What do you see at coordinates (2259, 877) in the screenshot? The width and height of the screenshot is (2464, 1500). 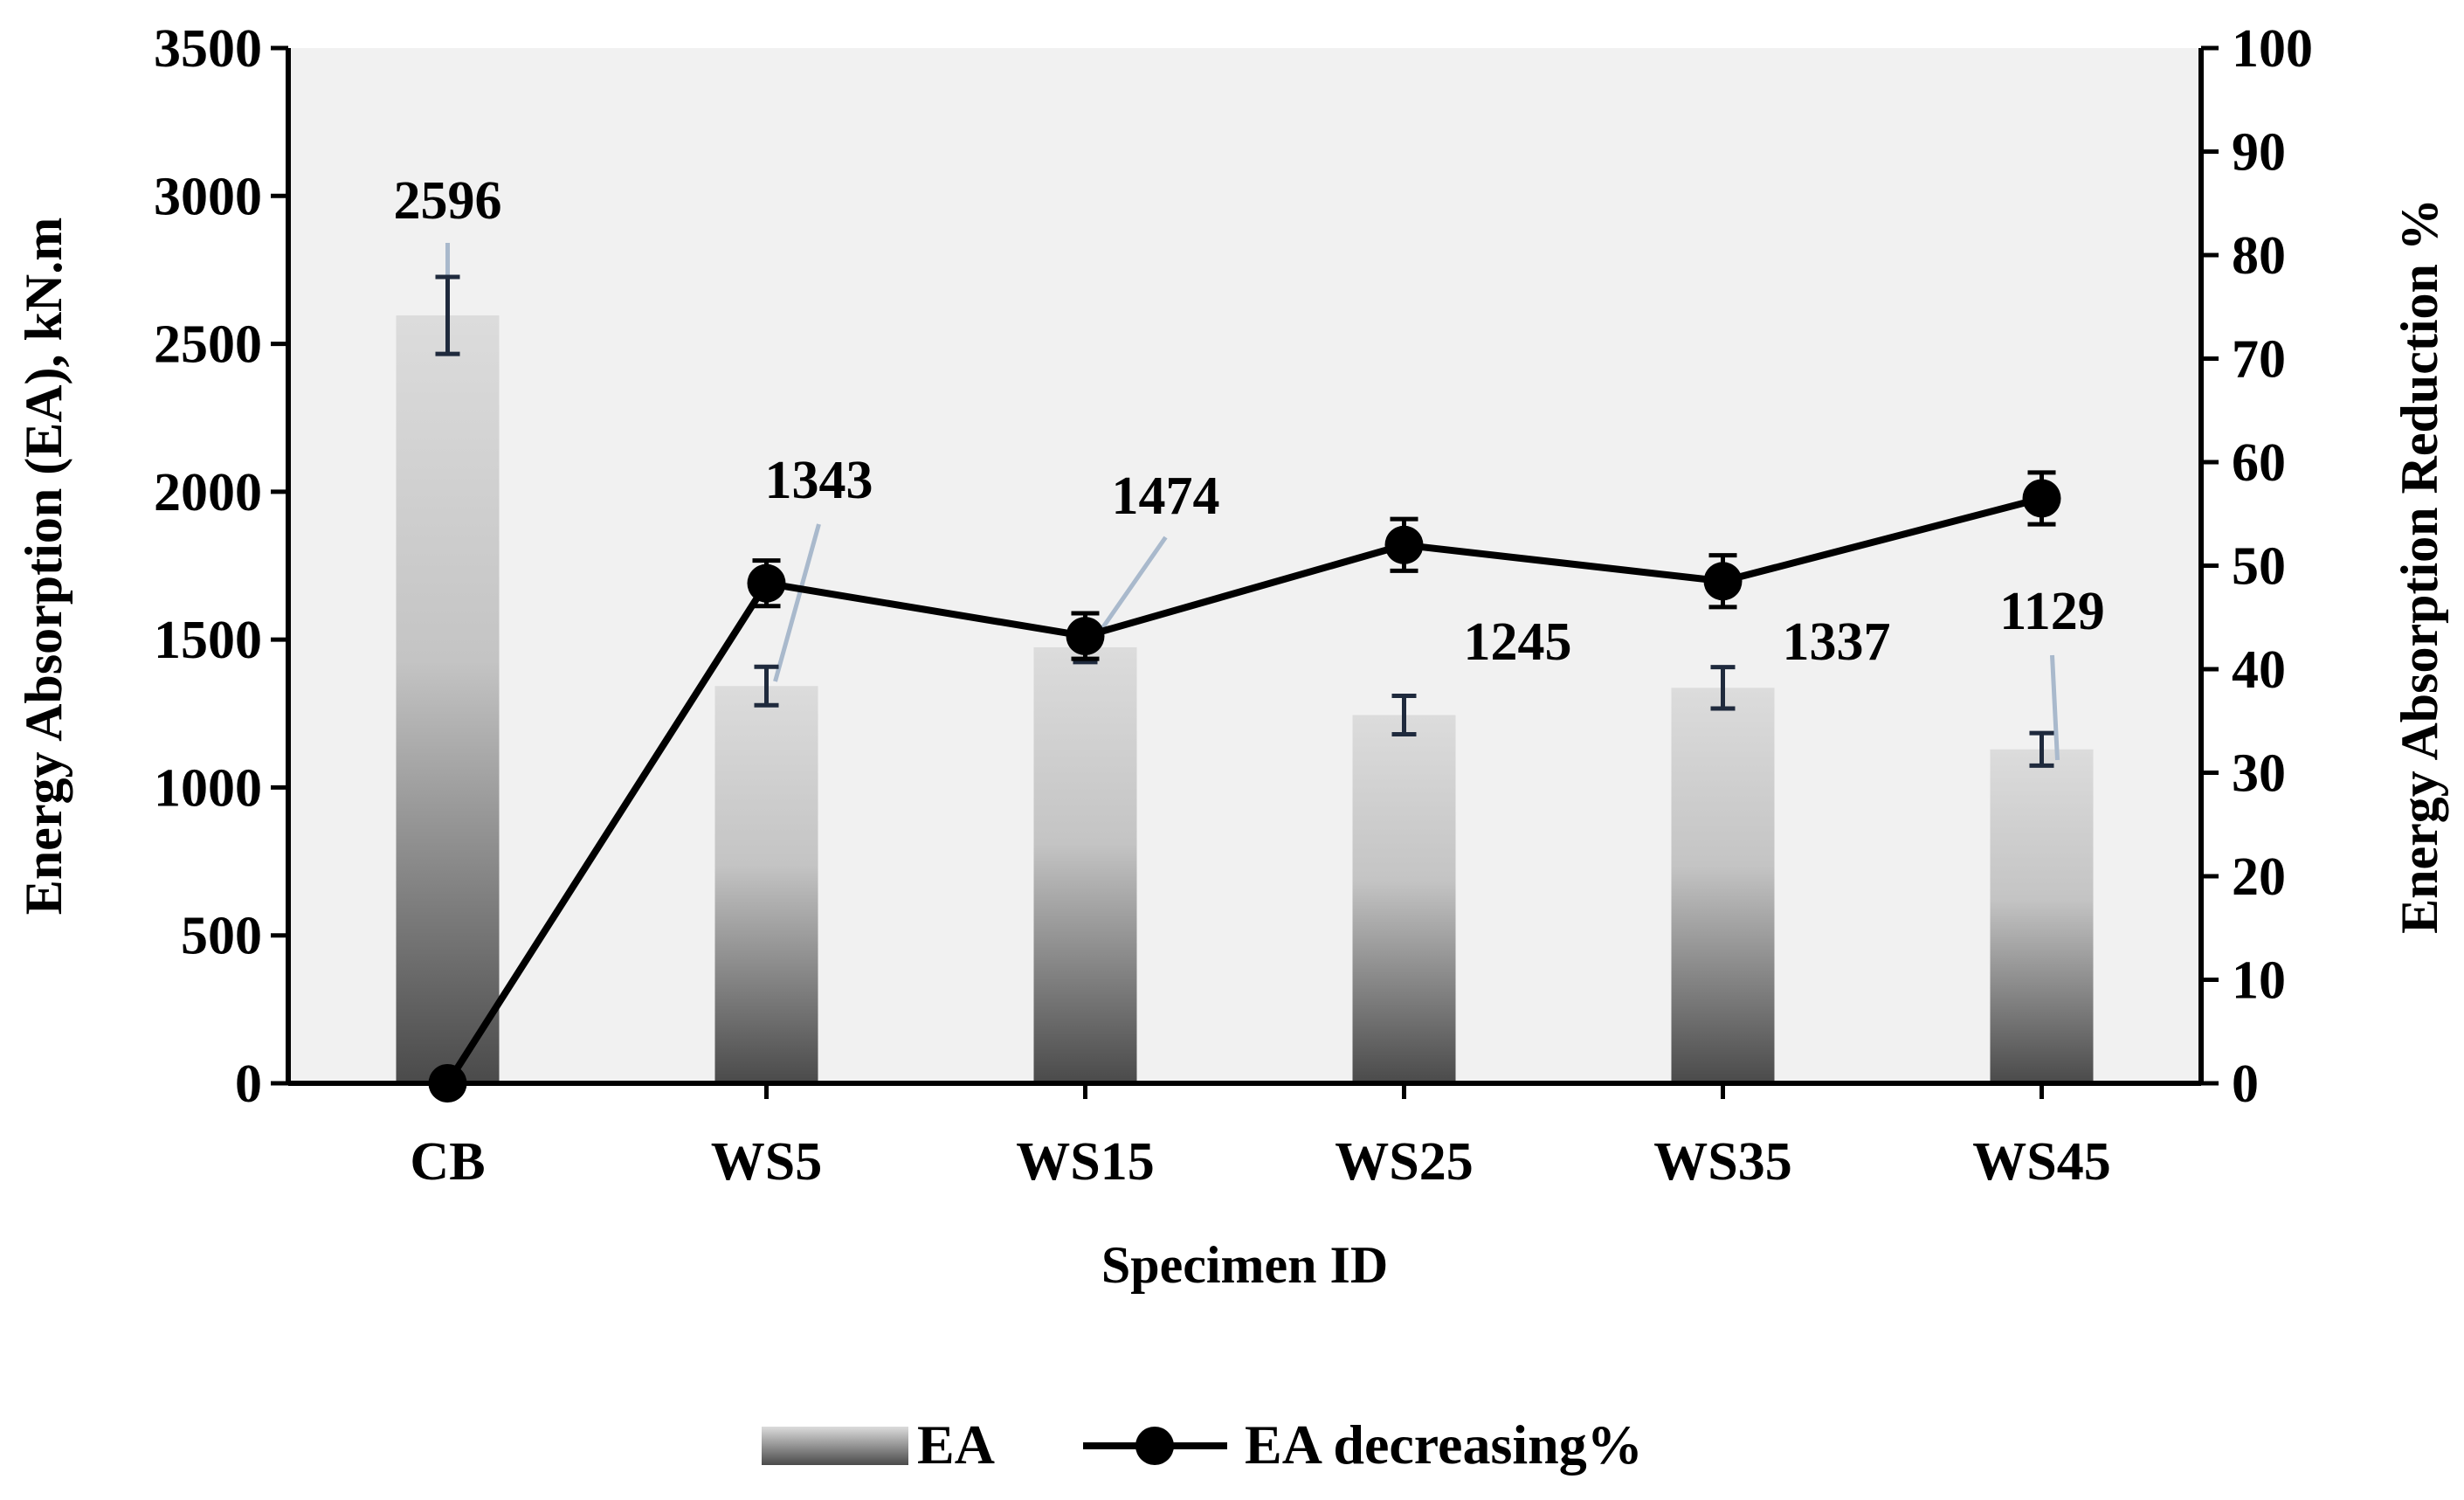 I see `y2-tick-label: 20` at bounding box center [2259, 877].